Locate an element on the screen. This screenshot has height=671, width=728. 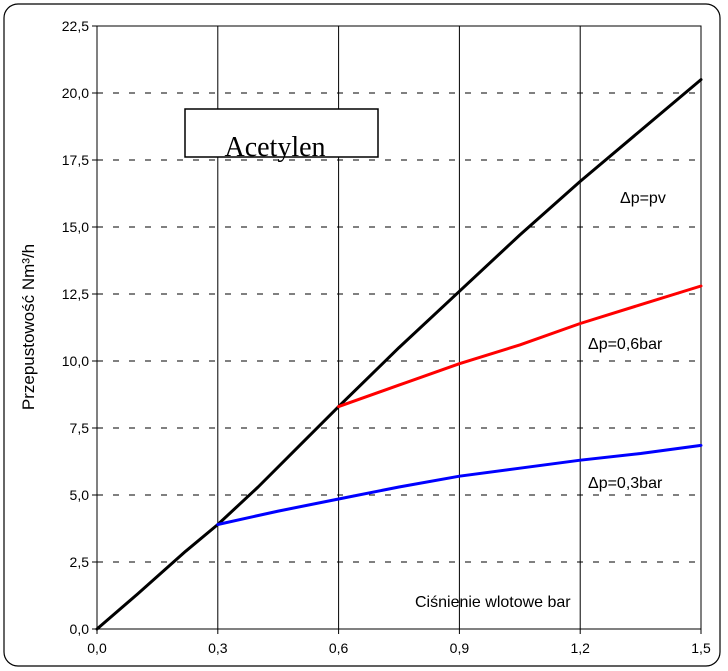
title-box is located at coordinates (281, 133).